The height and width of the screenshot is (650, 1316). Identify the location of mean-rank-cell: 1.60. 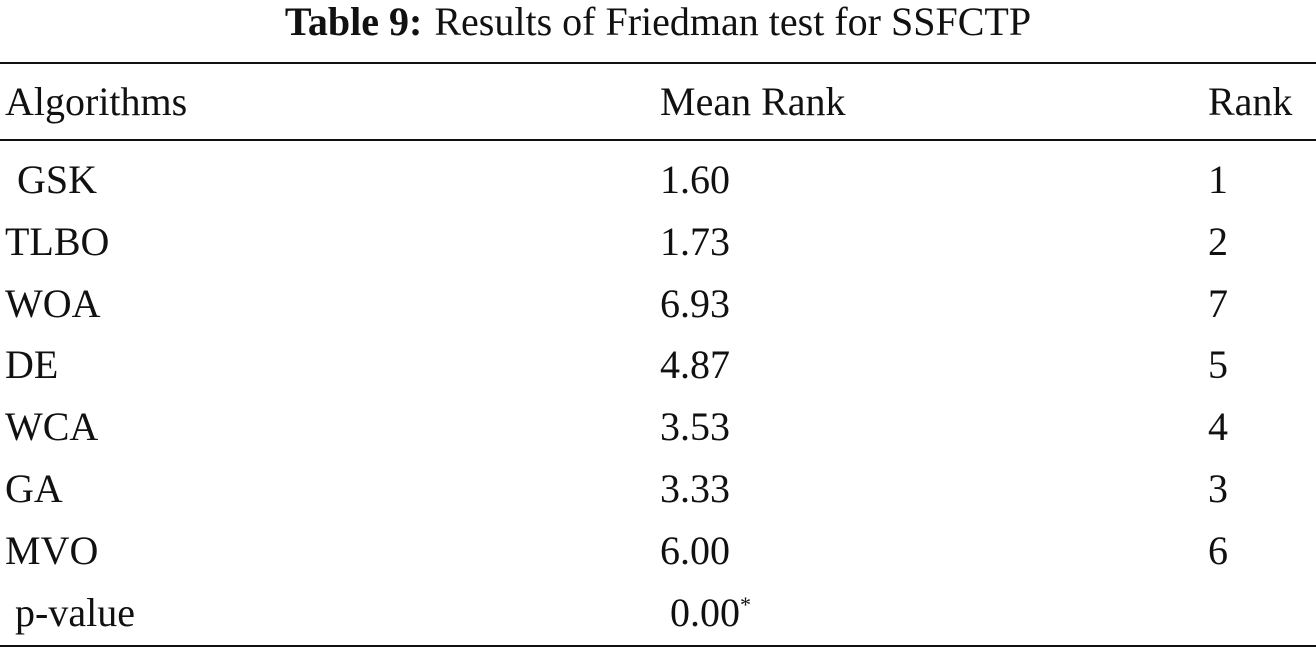
(695, 179).